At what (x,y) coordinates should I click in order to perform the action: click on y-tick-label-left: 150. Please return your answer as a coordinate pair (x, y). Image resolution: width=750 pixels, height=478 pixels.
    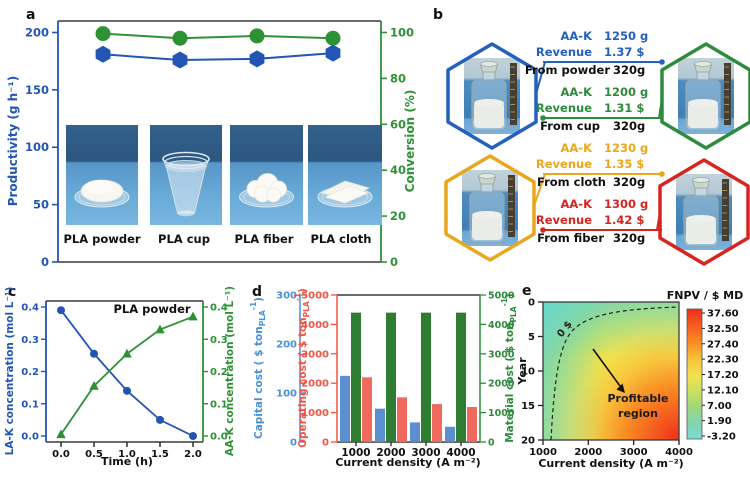
    Looking at the image, I should click on (37, 90).